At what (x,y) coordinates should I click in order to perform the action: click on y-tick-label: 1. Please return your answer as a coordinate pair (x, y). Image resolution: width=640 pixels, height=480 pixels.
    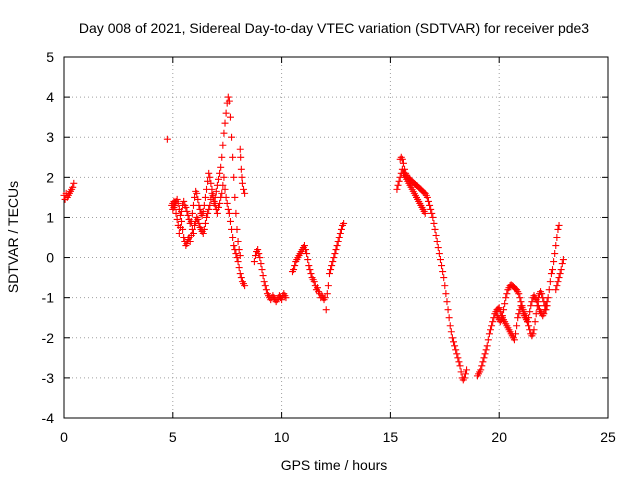
    Looking at the image, I should click on (50, 217).